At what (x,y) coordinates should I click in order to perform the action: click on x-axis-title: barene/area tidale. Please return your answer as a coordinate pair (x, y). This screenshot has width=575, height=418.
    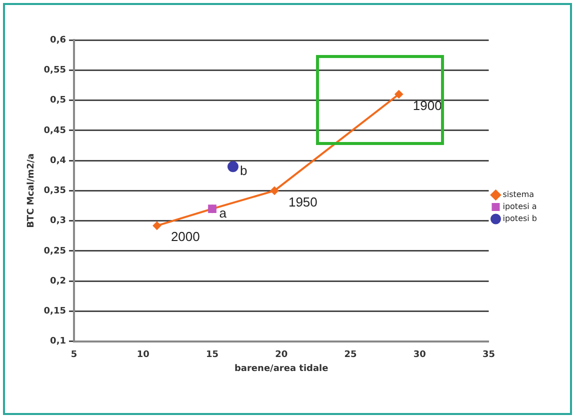
    Looking at the image, I should click on (281, 369).